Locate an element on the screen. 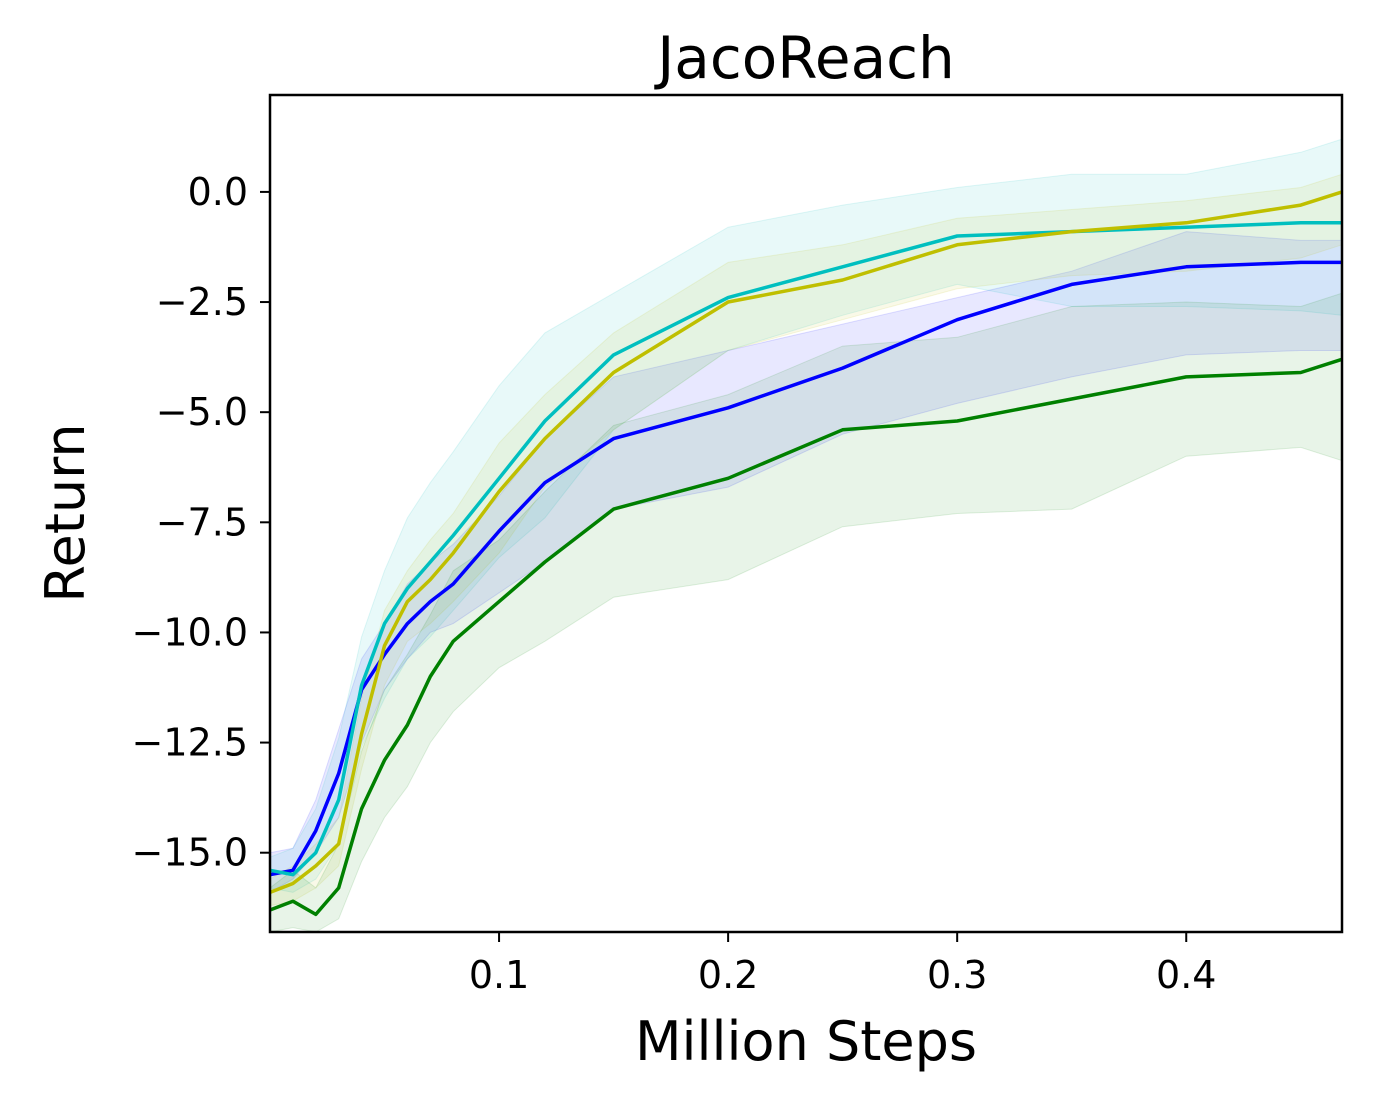  x-axis-ticks: 0.1 0.2 0.3 0.4 is located at coordinates (842, 964).